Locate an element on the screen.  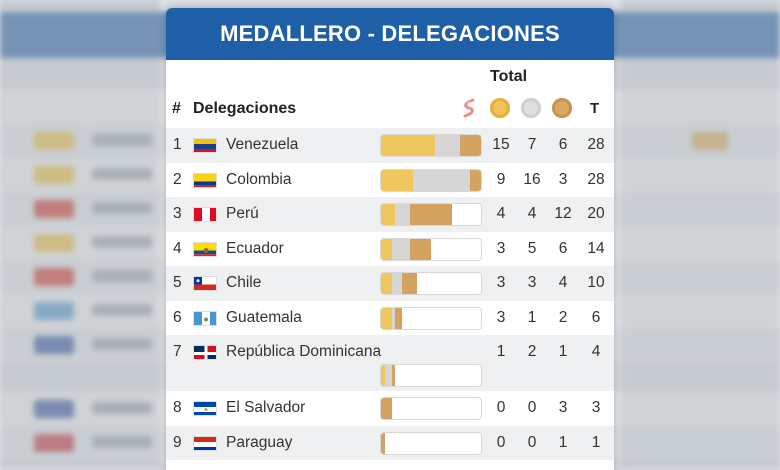
sort-icon is located at coordinates (469, 108).